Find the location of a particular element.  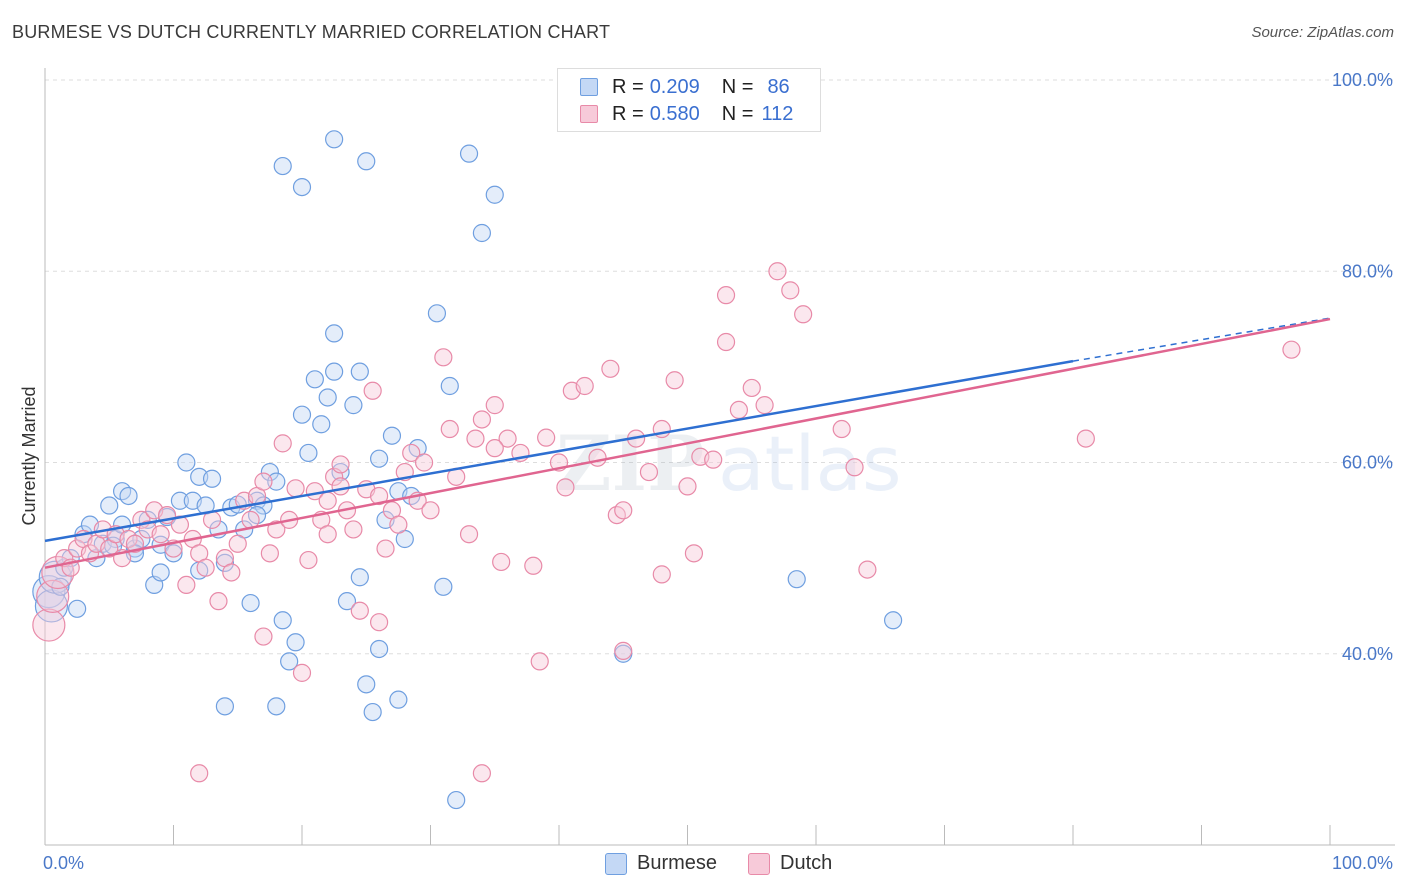

legend-row-dutch: R = 0.580 N = 112 is located at coordinates (686, 114).